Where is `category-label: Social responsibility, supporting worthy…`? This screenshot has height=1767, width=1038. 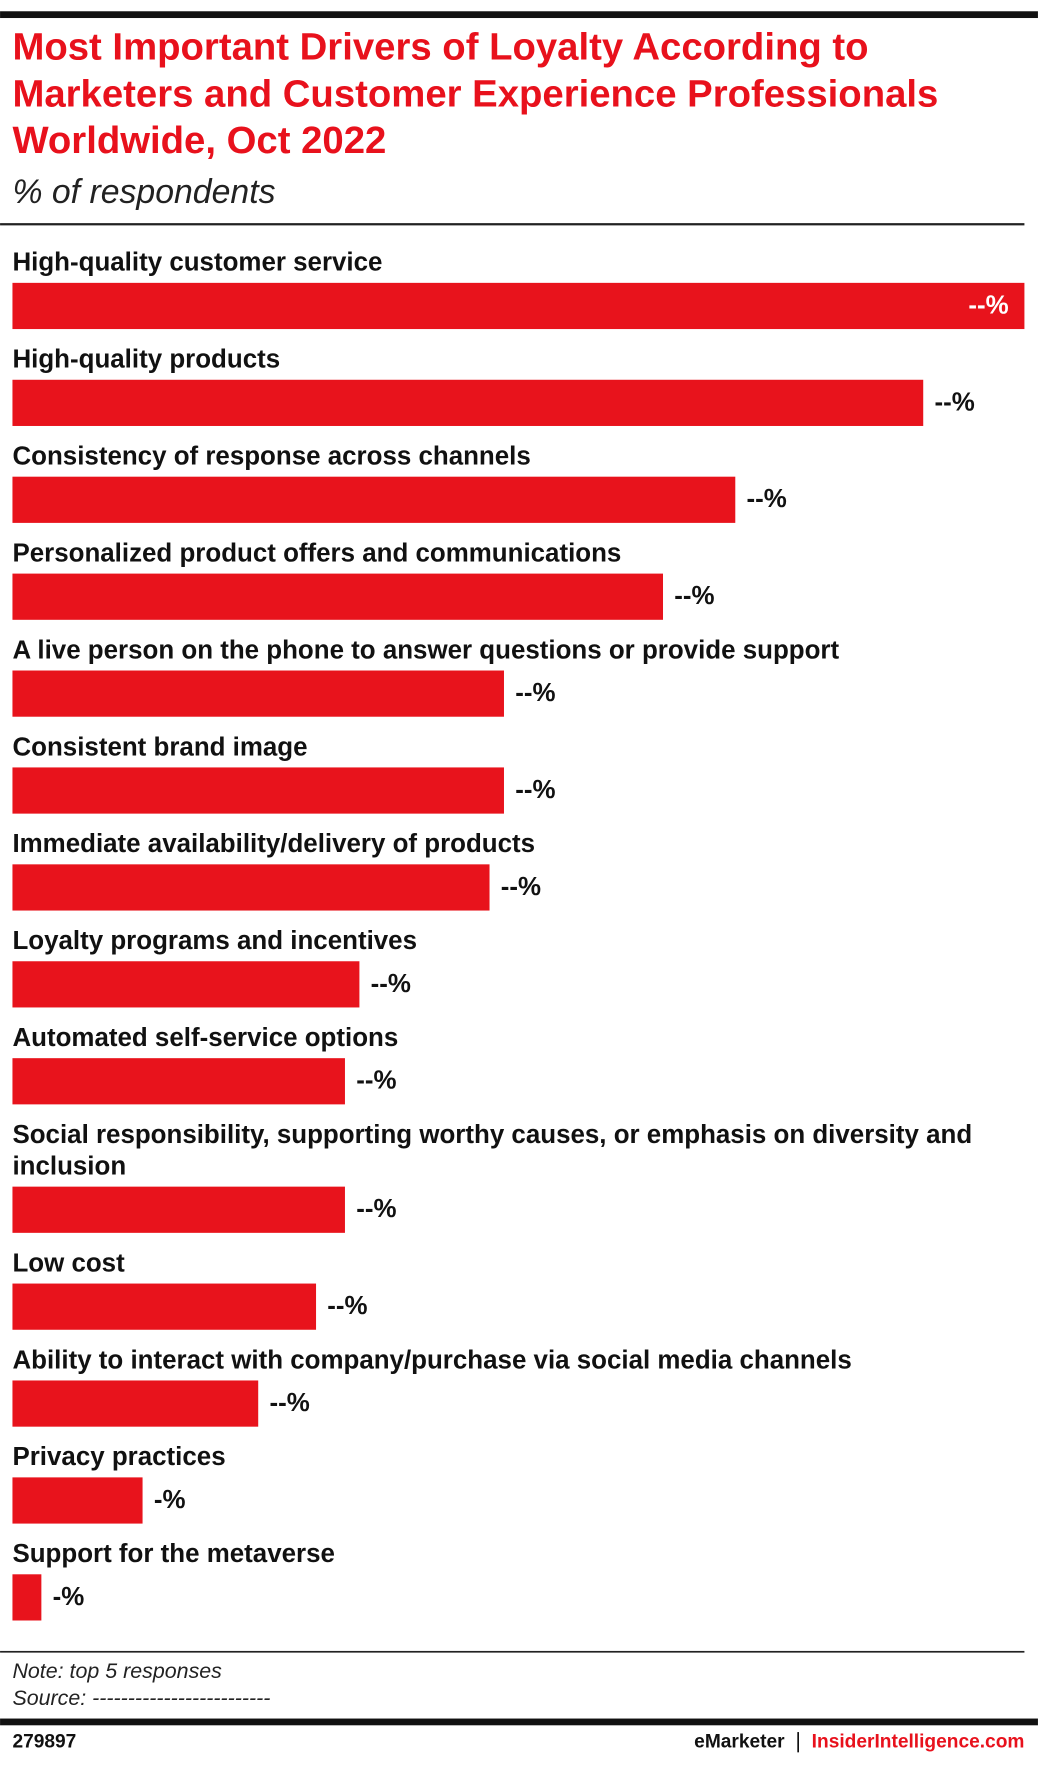
category-label: Social responsibility, supporting worthy… is located at coordinates (495, 1151).